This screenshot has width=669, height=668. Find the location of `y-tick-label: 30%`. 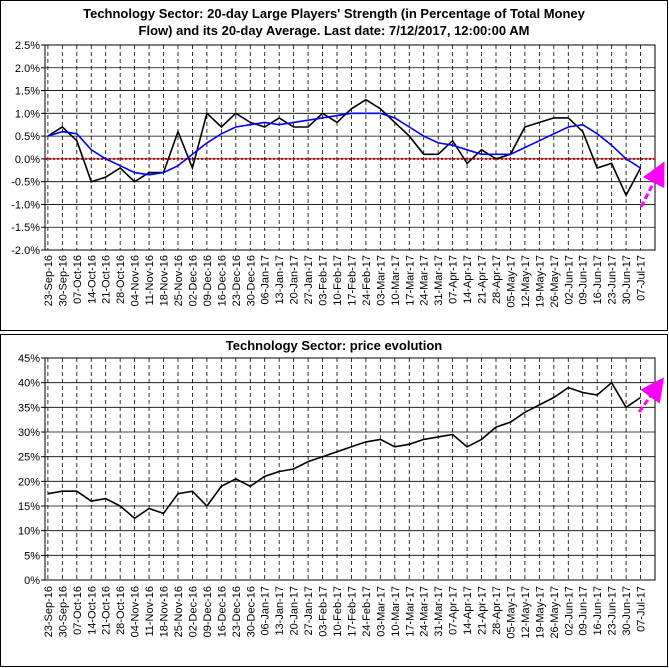

y-tick-label: 30% is located at coordinates (29, 433).